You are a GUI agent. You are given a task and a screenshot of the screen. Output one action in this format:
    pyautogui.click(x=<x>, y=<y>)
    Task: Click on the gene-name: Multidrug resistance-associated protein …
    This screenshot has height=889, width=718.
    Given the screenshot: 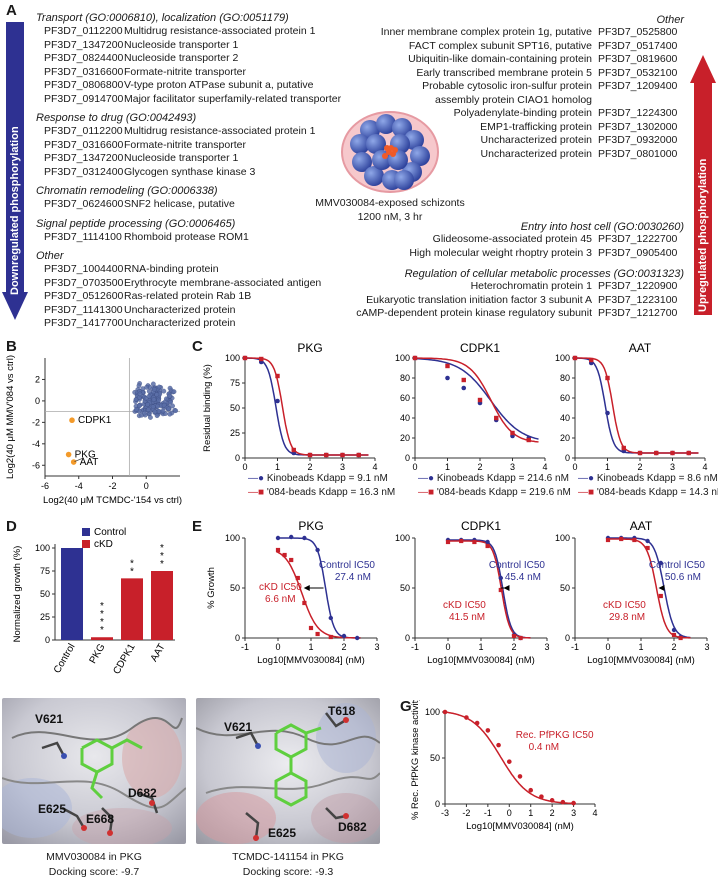 What is the action you would take?
    pyautogui.click(x=220, y=131)
    